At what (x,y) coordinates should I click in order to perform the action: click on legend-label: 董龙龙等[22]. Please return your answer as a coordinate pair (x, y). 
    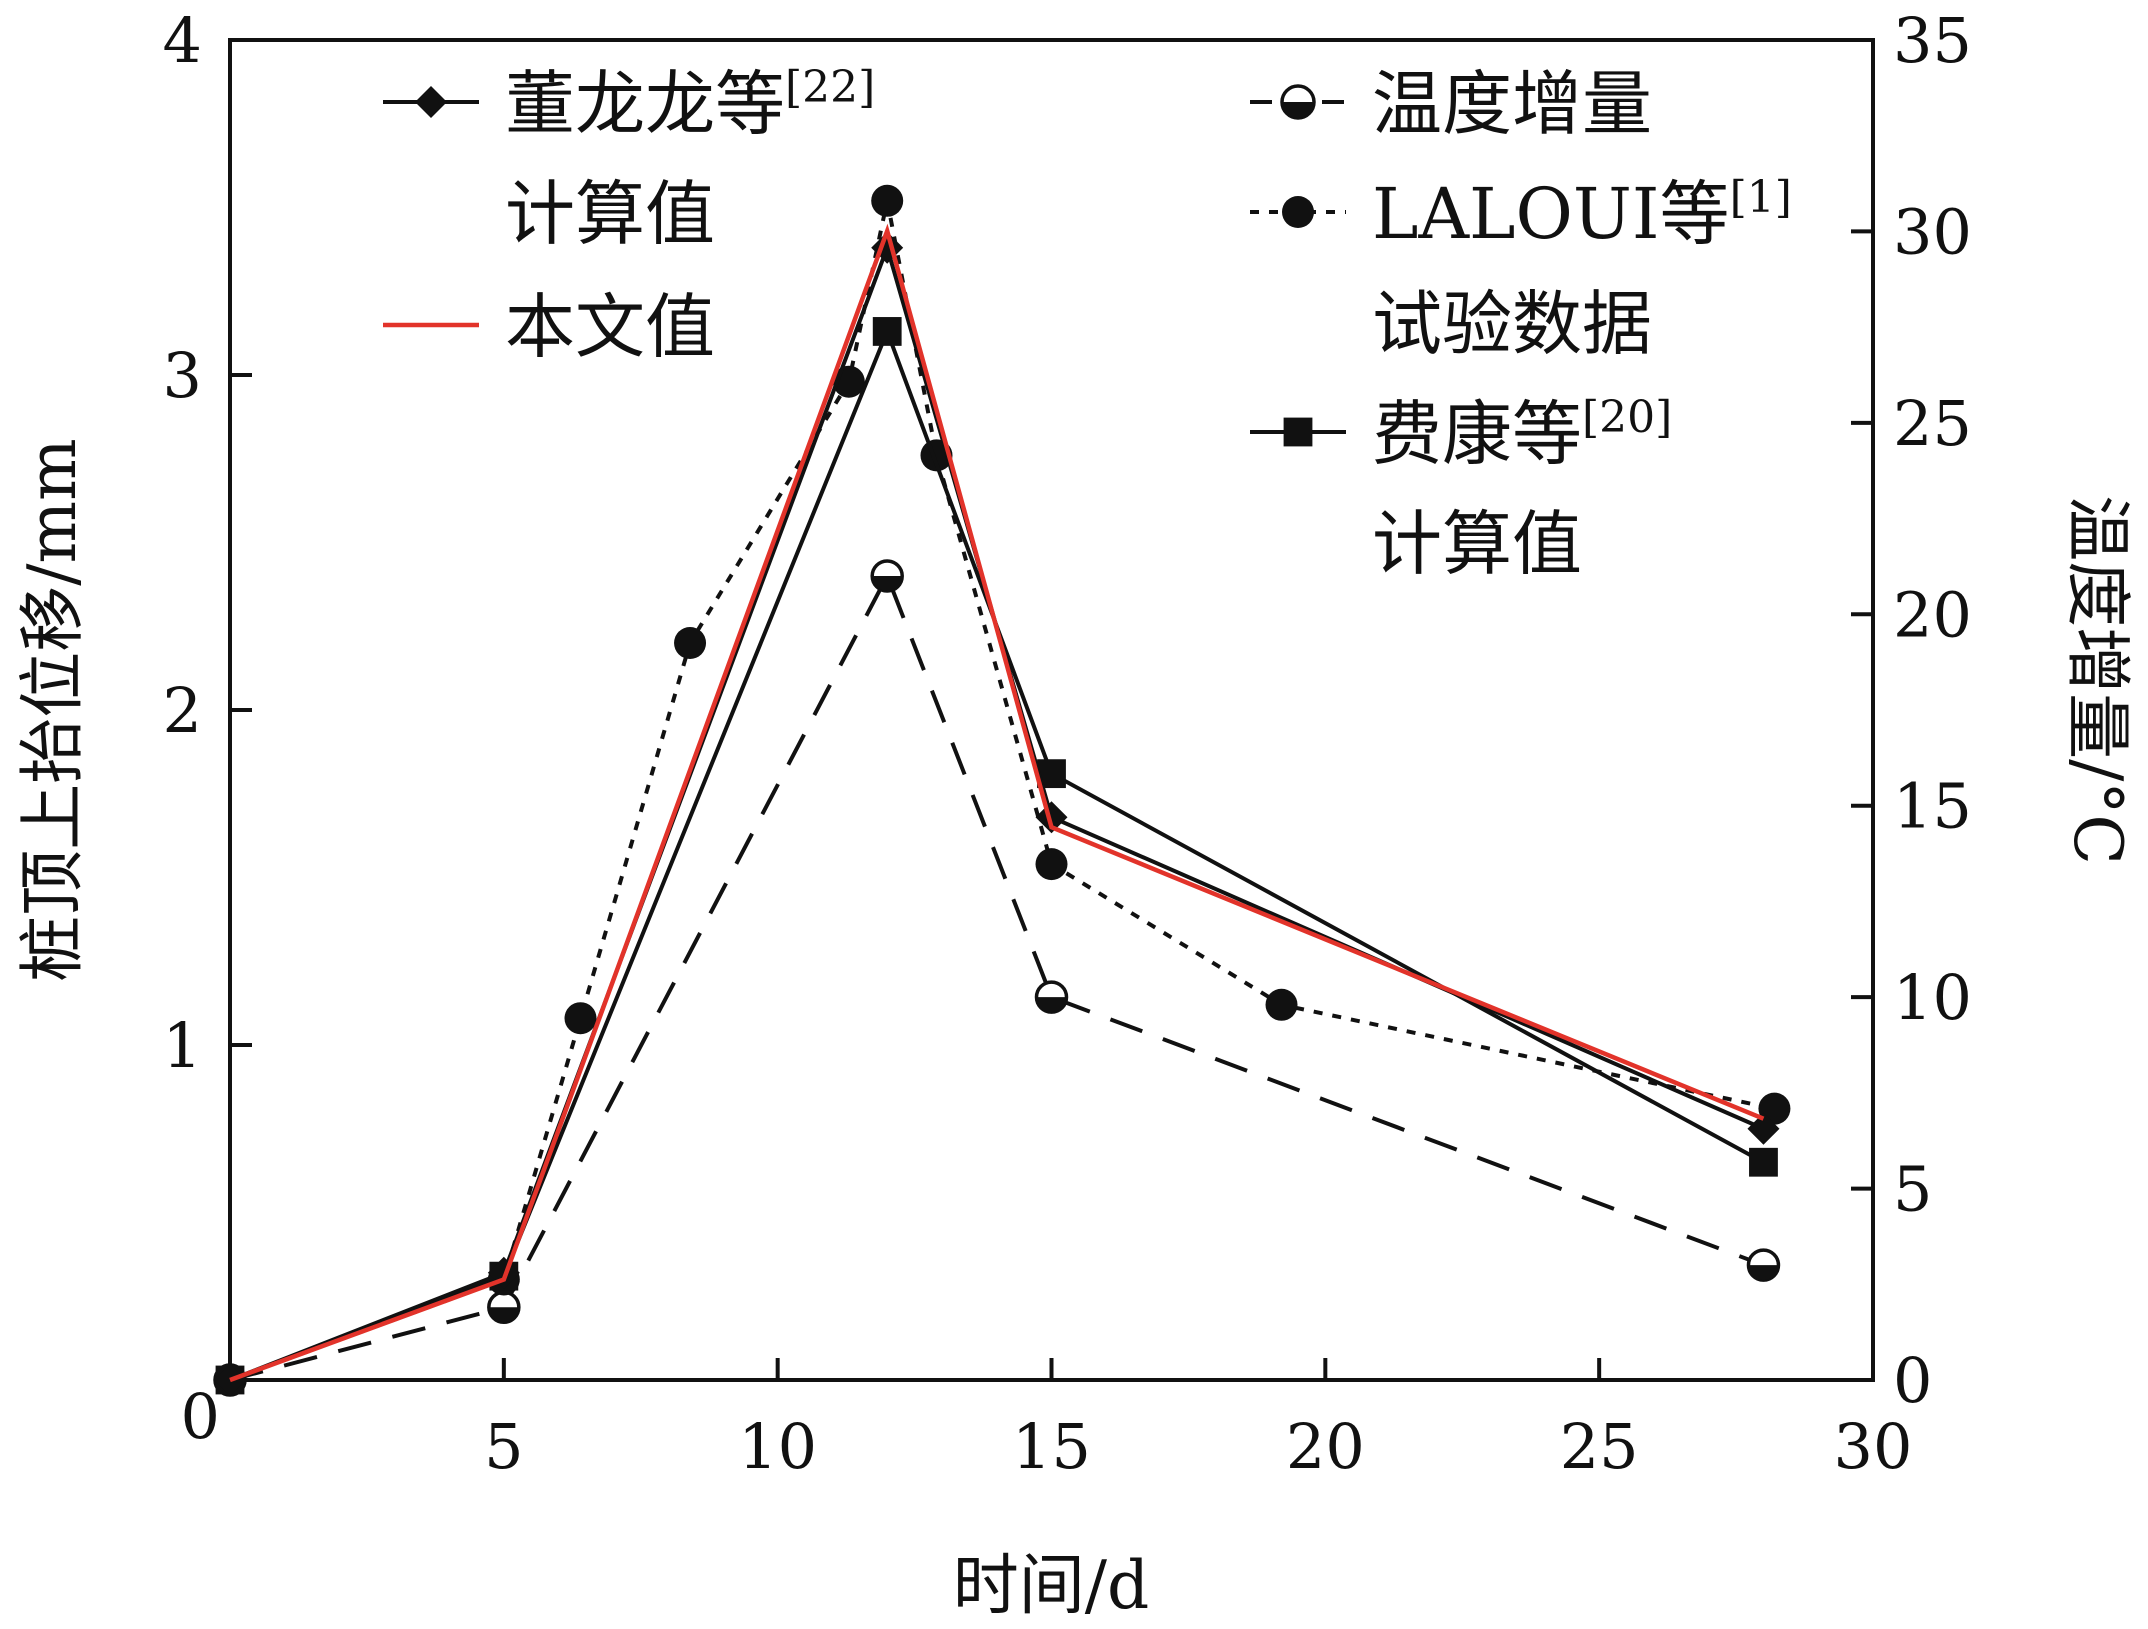
    Looking at the image, I should click on (690, 103).